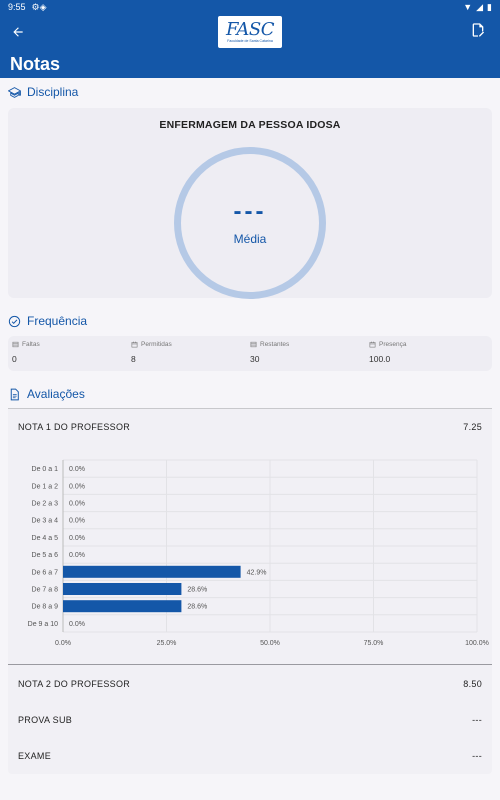 This screenshot has width=500, height=800. What do you see at coordinates (472, 684) in the screenshot?
I see `eval-score: 8.50` at bounding box center [472, 684].